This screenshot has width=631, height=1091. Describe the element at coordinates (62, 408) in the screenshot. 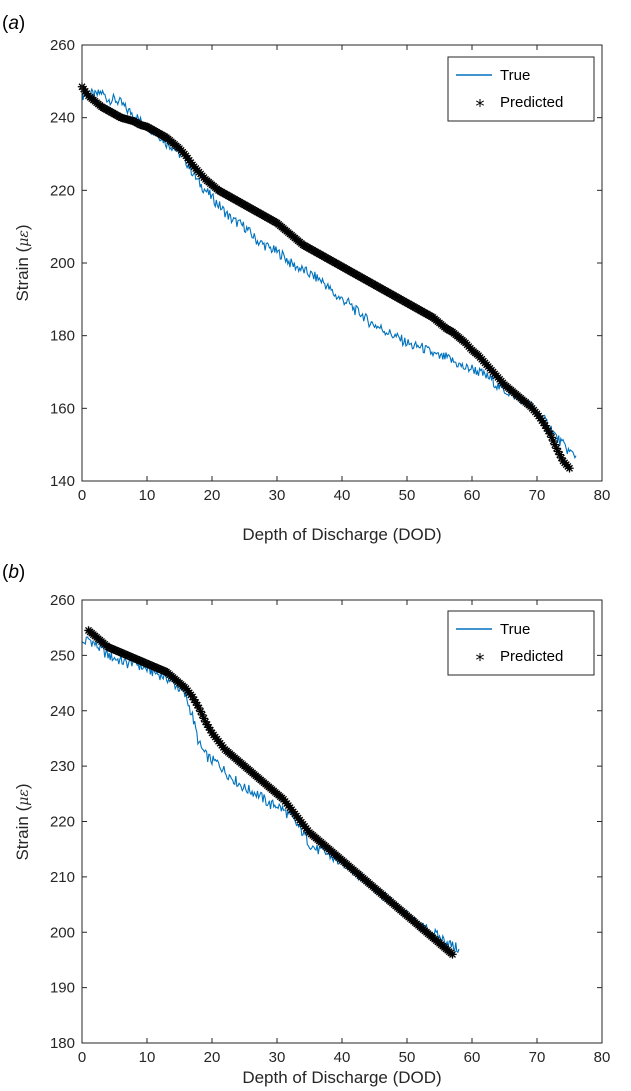

I see `y-tick-label: 160` at that location.